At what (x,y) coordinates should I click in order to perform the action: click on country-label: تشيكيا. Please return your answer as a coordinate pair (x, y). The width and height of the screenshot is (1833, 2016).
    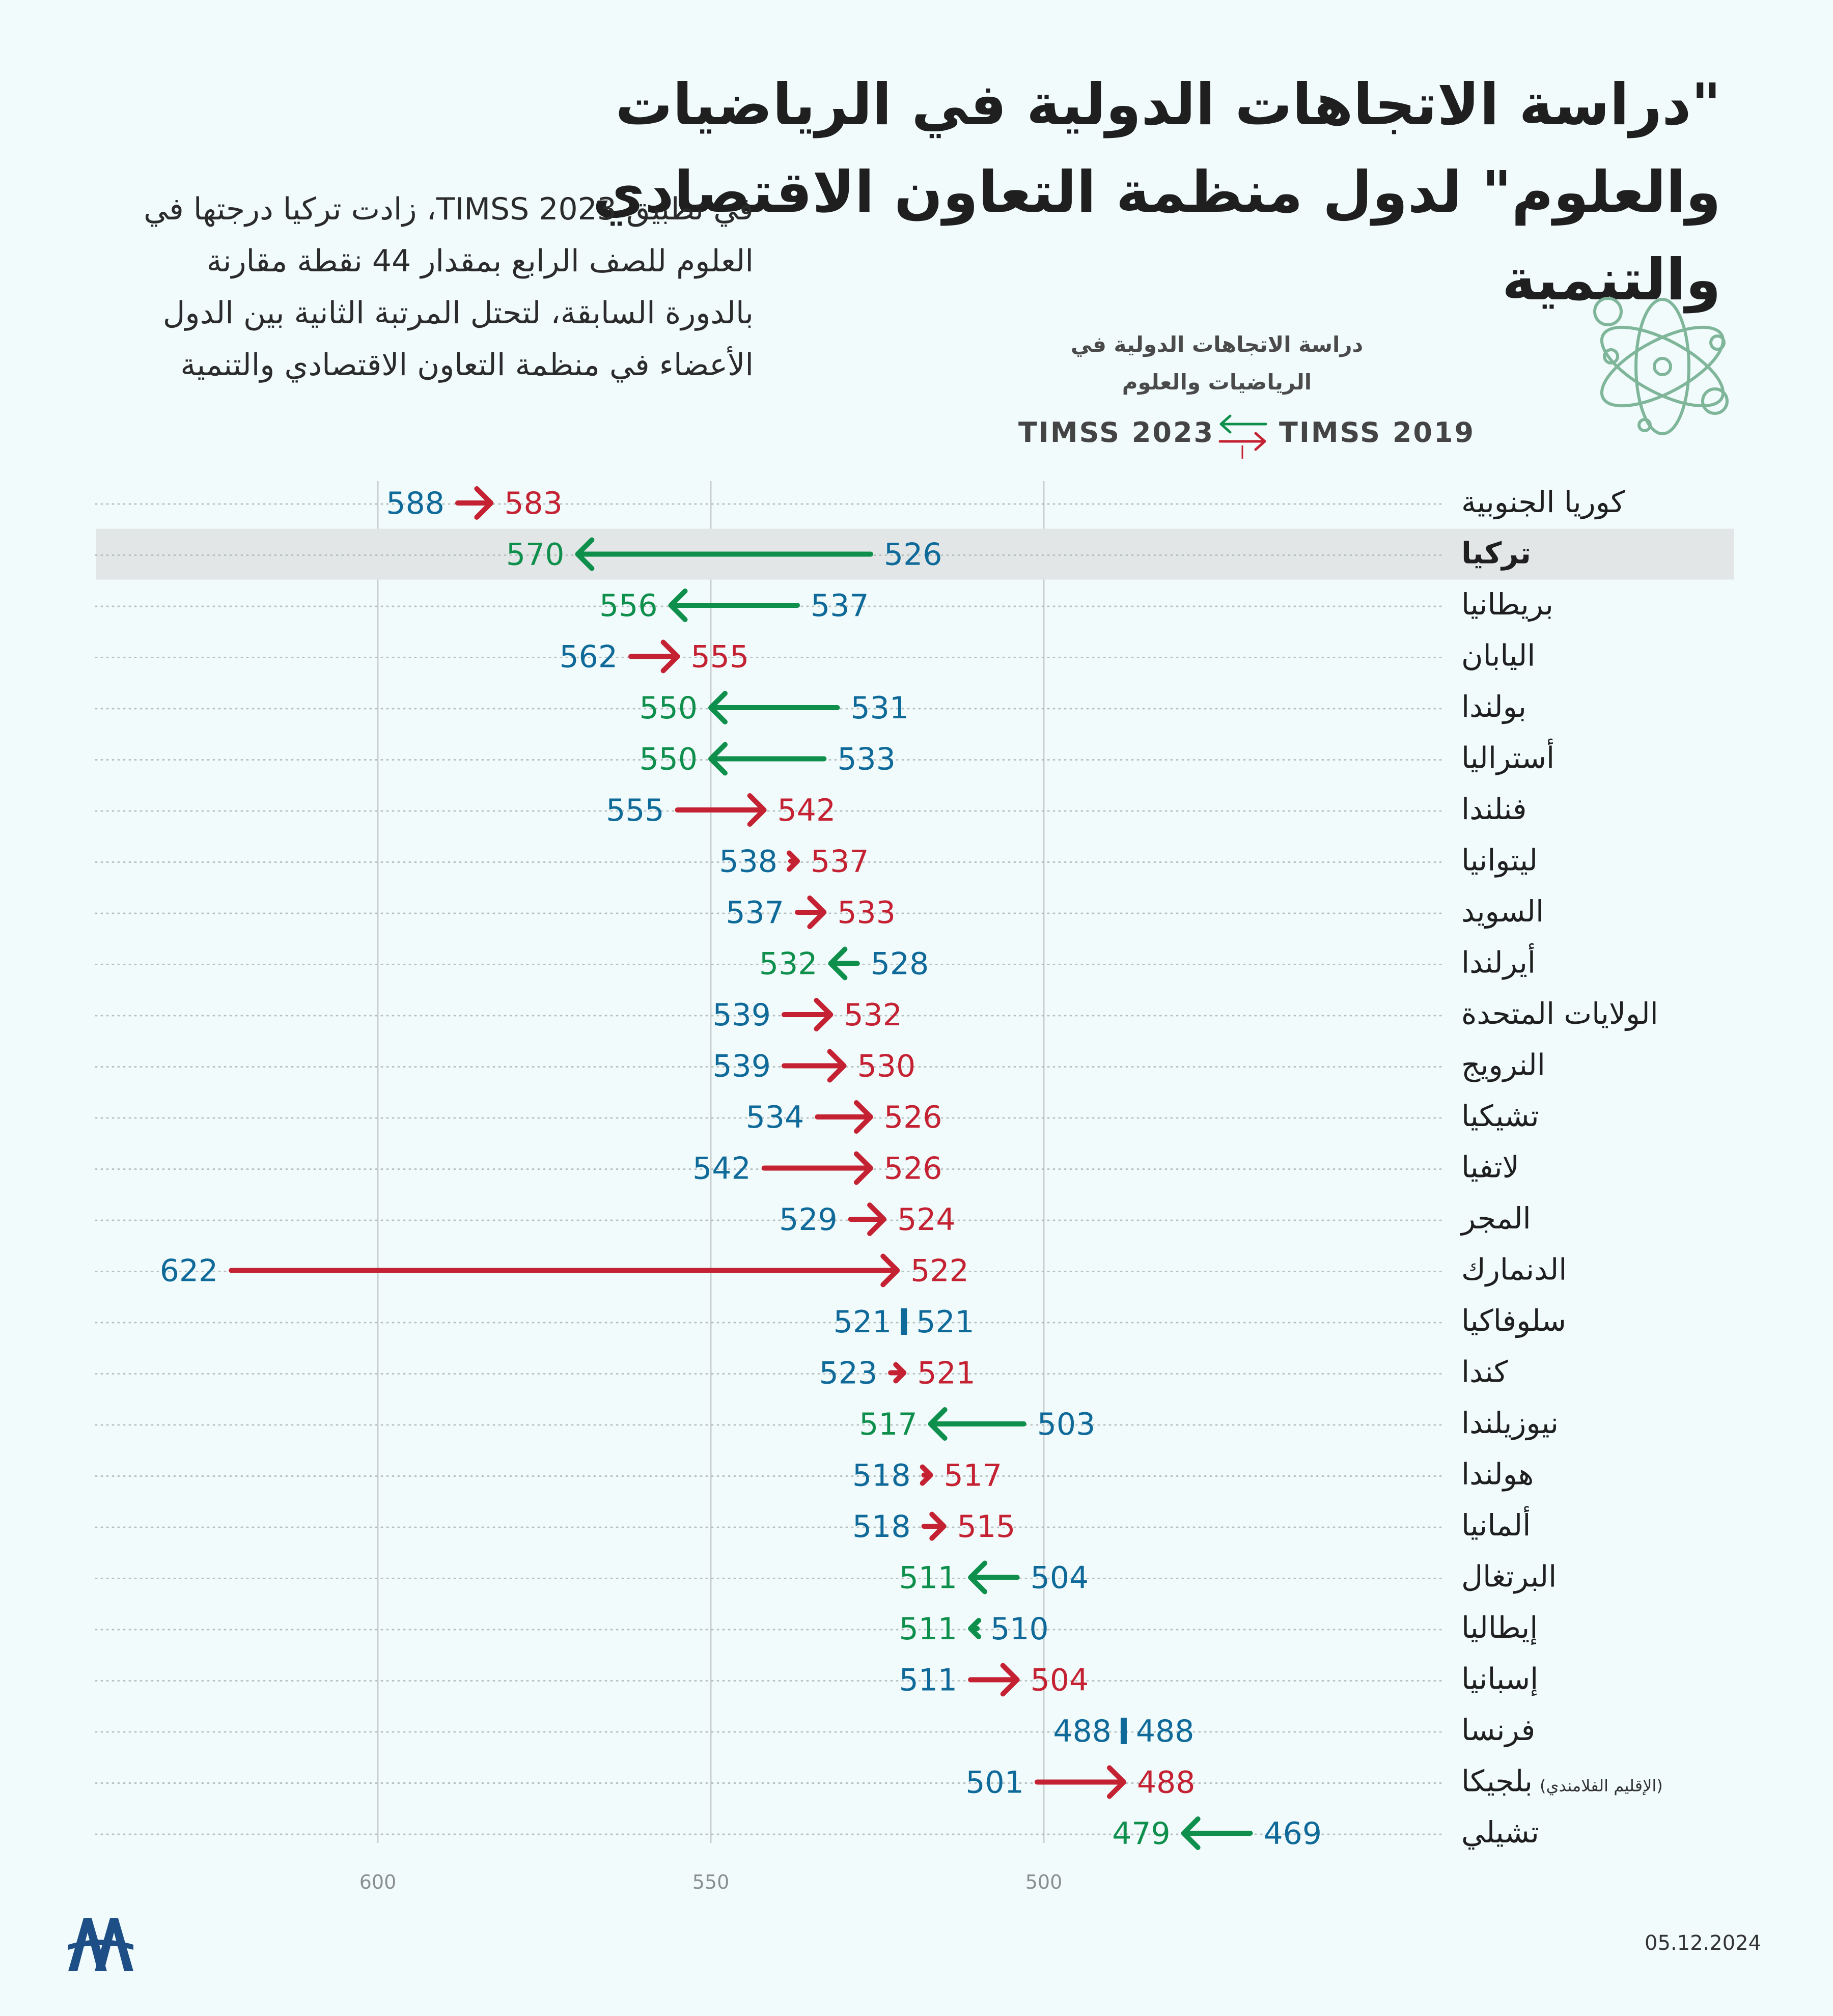
    Looking at the image, I should click on (1500, 1116).